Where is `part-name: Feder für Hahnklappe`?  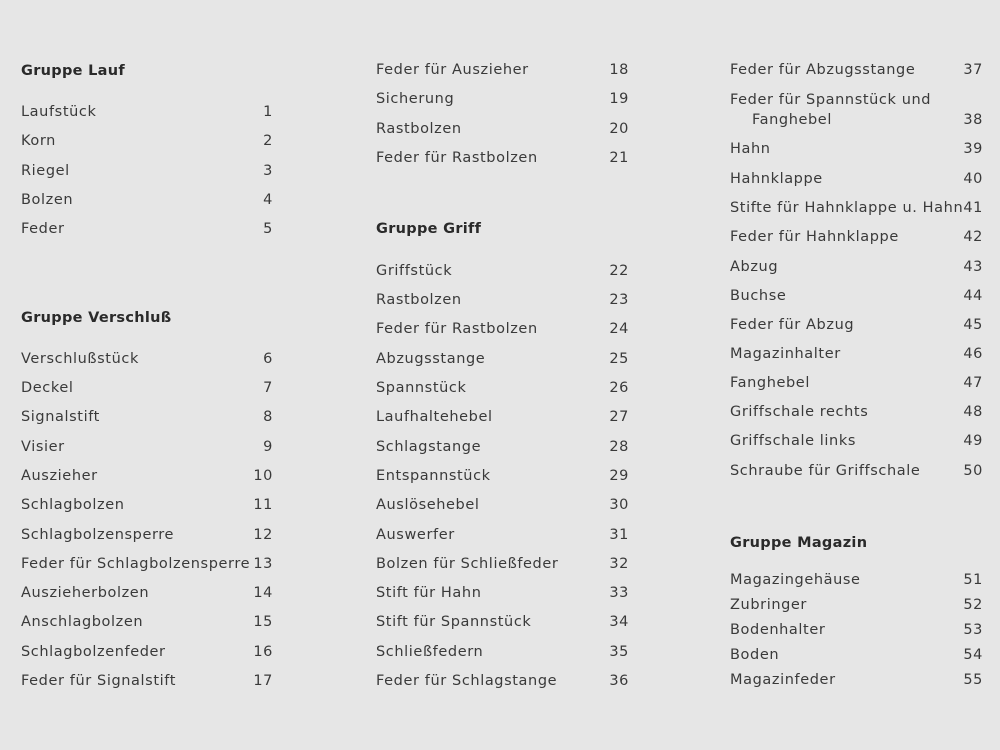 part-name: Feder für Hahnklappe is located at coordinates (814, 237).